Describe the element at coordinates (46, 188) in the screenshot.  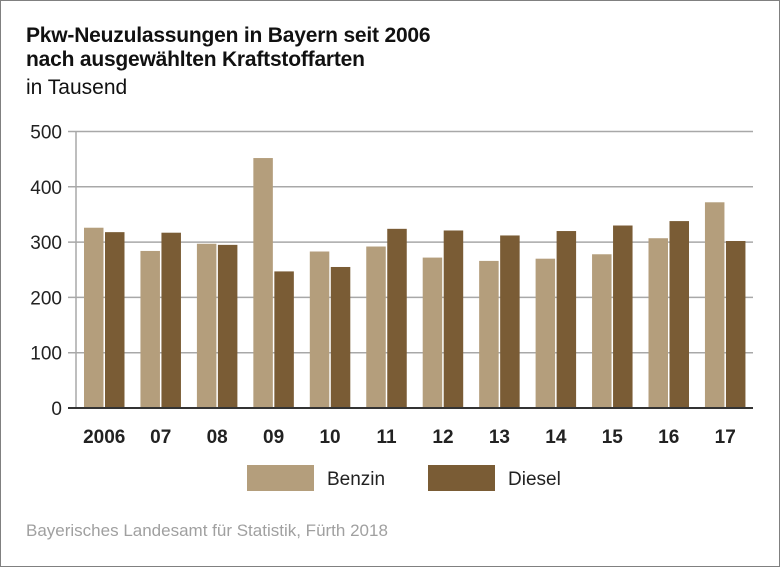
I see `y-tick-label: 400` at that location.